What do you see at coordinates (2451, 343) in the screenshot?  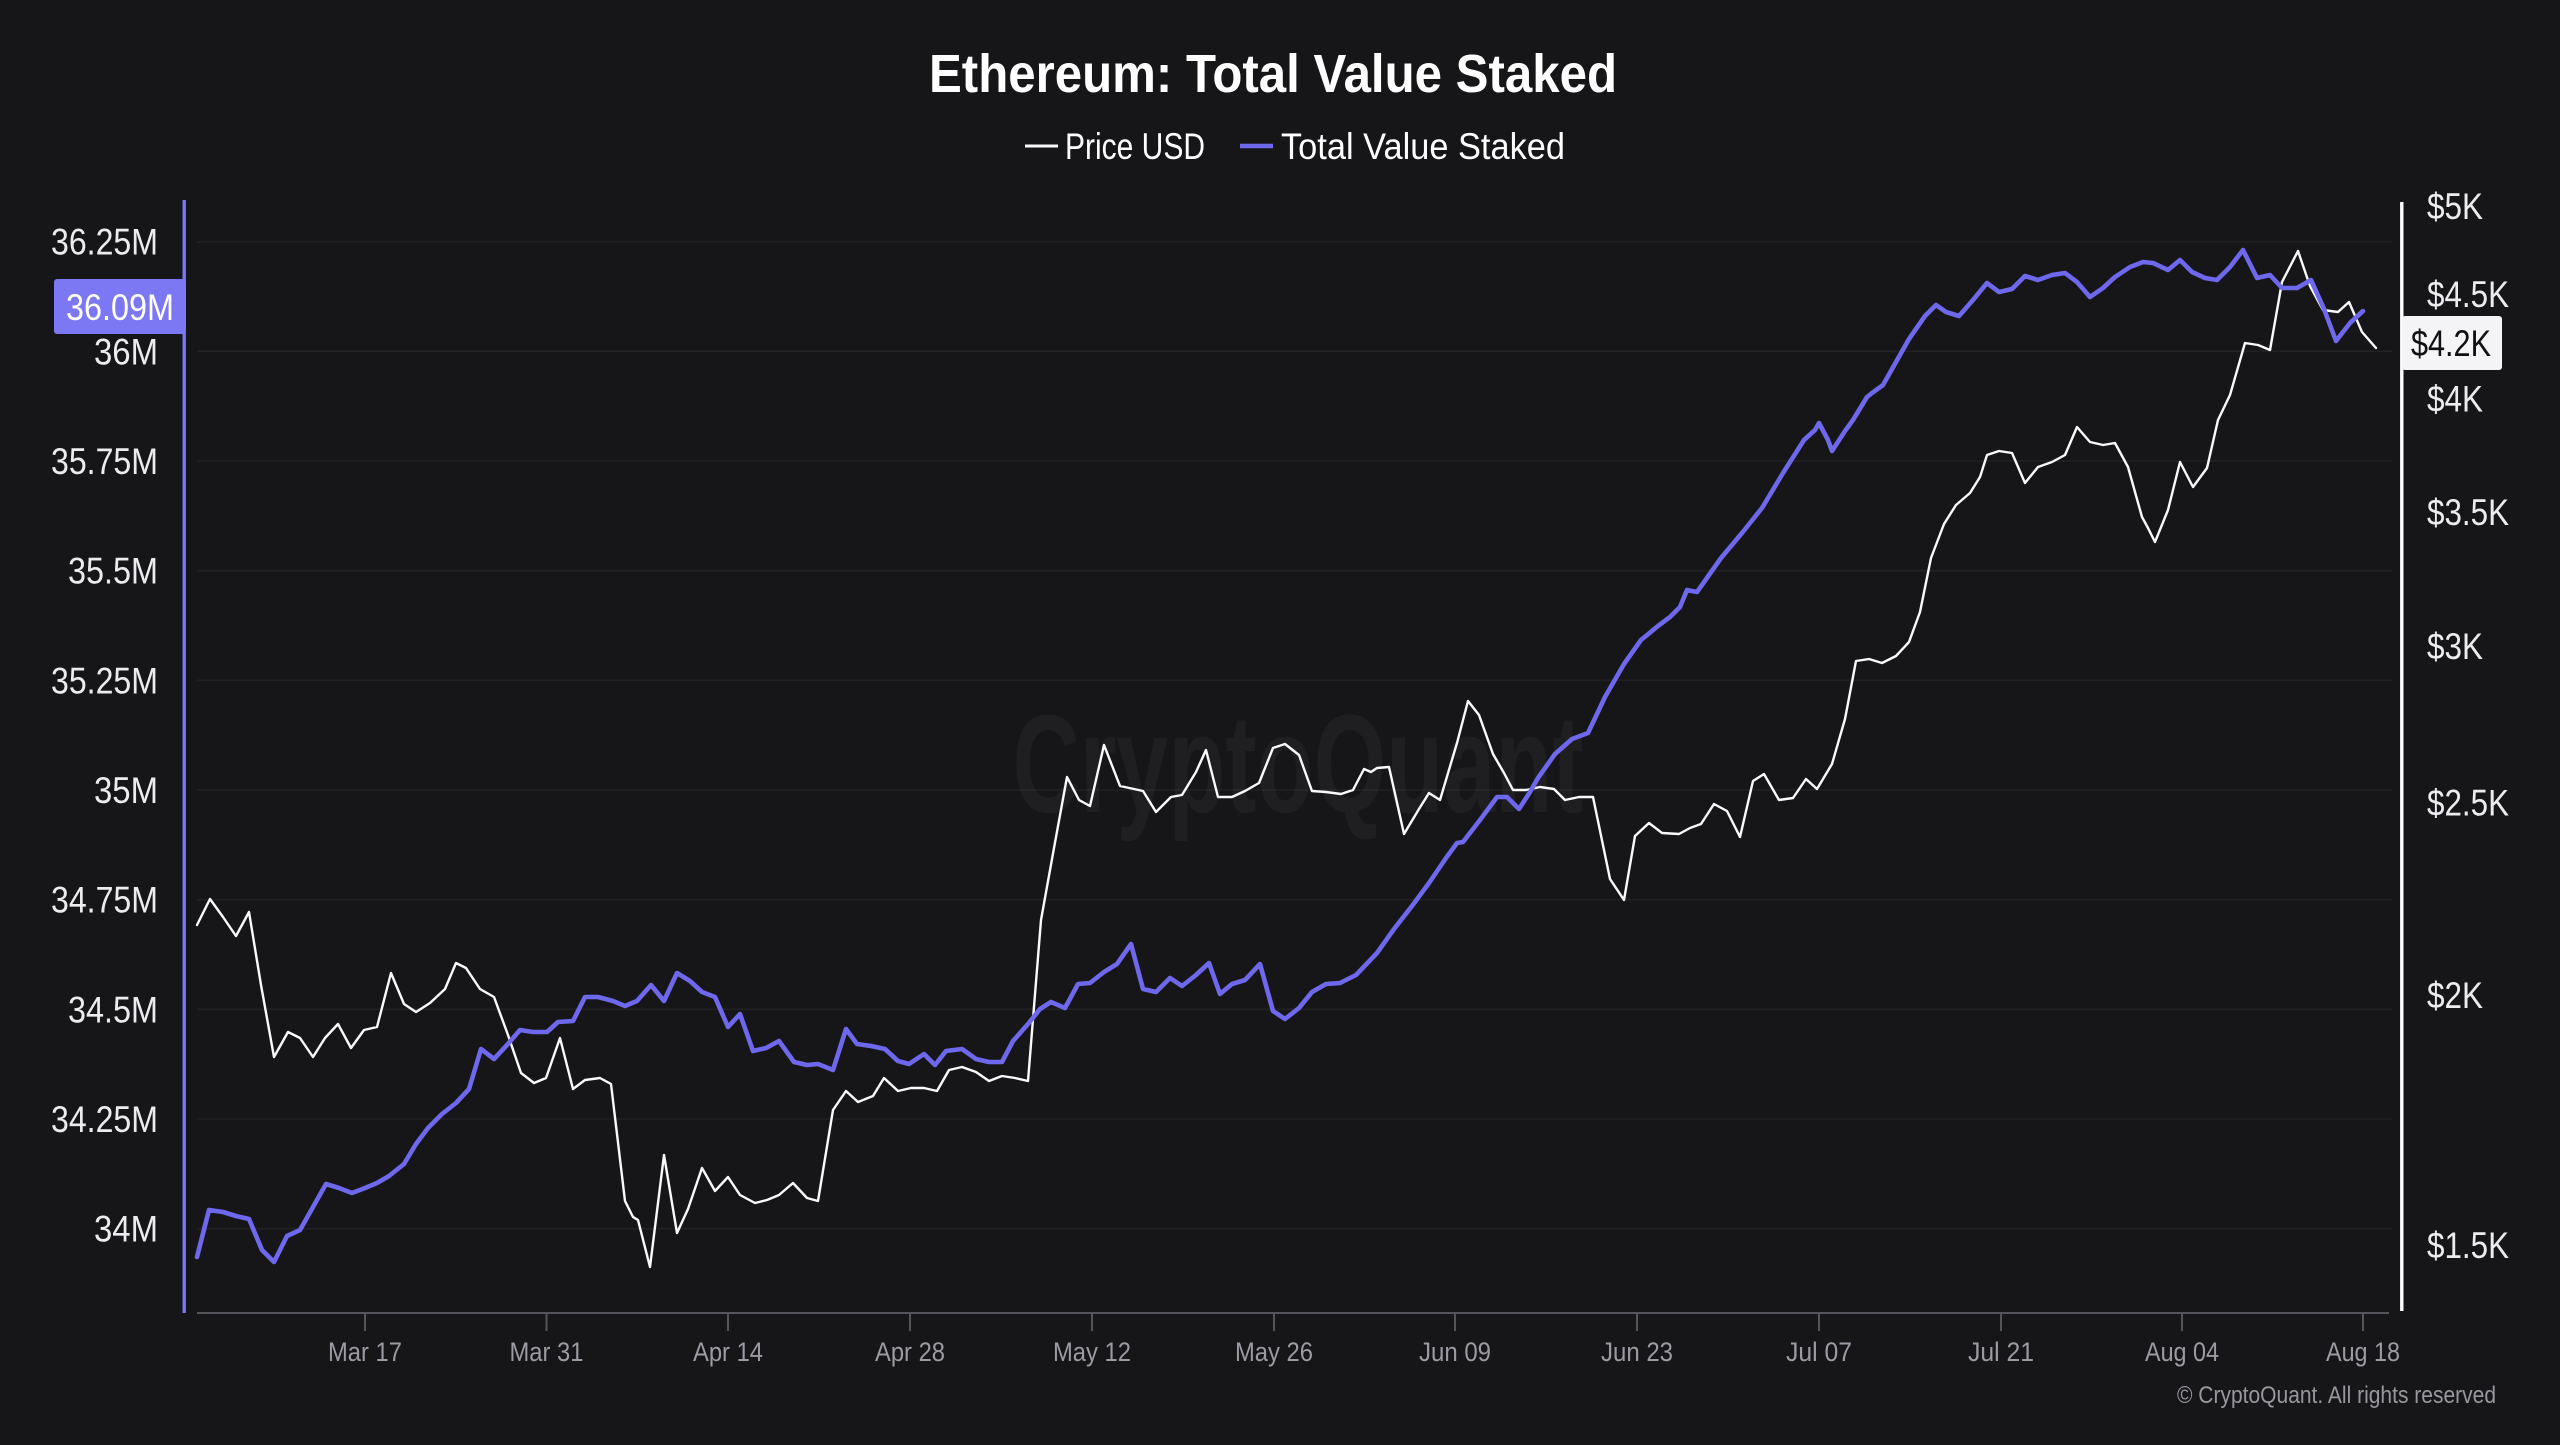 I see `svg-text: $4.2K` at bounding box center [2451, 343].